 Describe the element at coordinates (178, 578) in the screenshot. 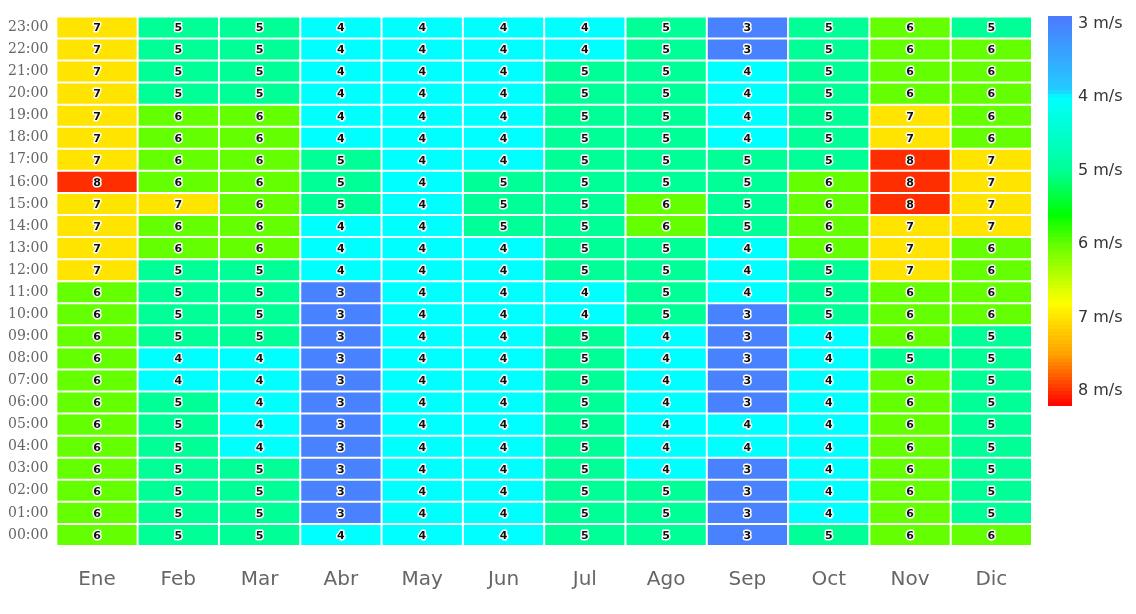

I see `x-tick-label: Feb` at that location.